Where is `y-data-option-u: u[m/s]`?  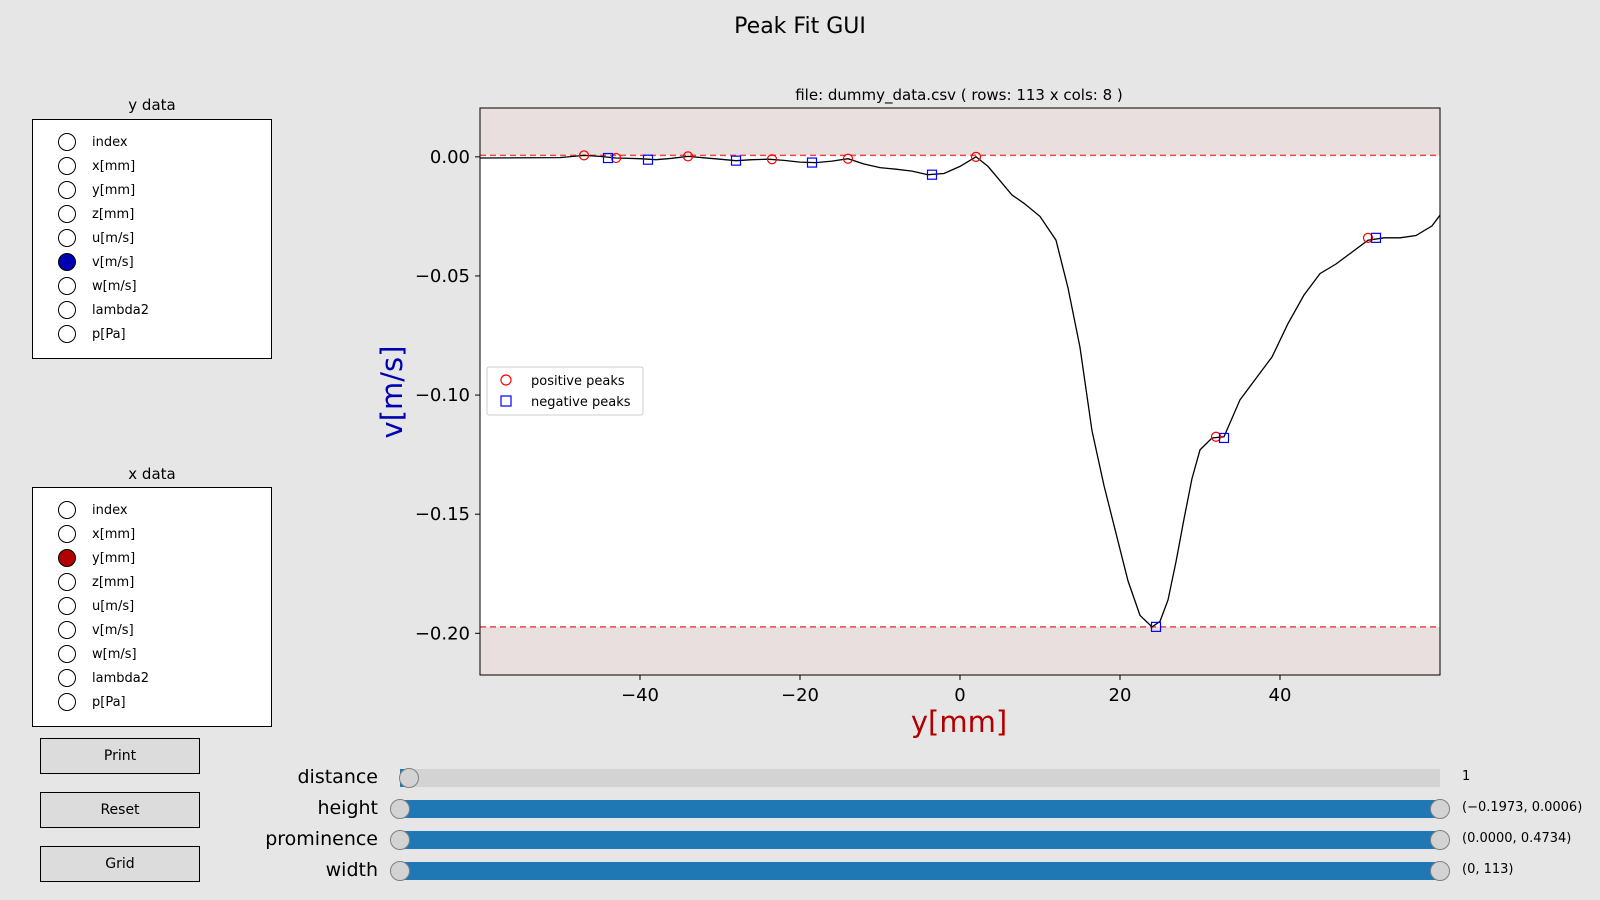 y-data-option-u: u[m/s] is located at coordinates (152, 239).